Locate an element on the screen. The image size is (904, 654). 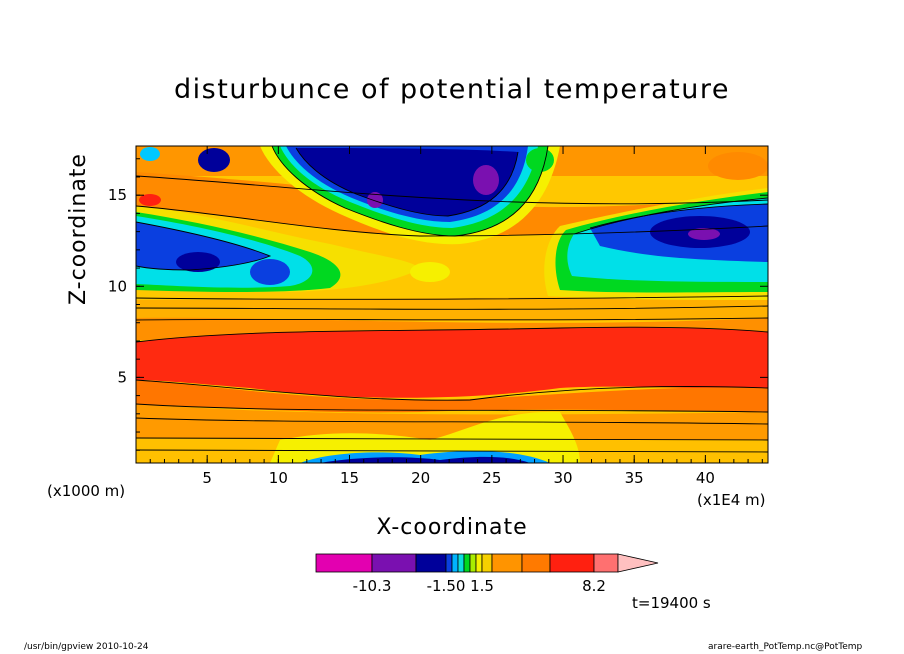
x-tick-label: 35 is located at coordinates (634, 478).